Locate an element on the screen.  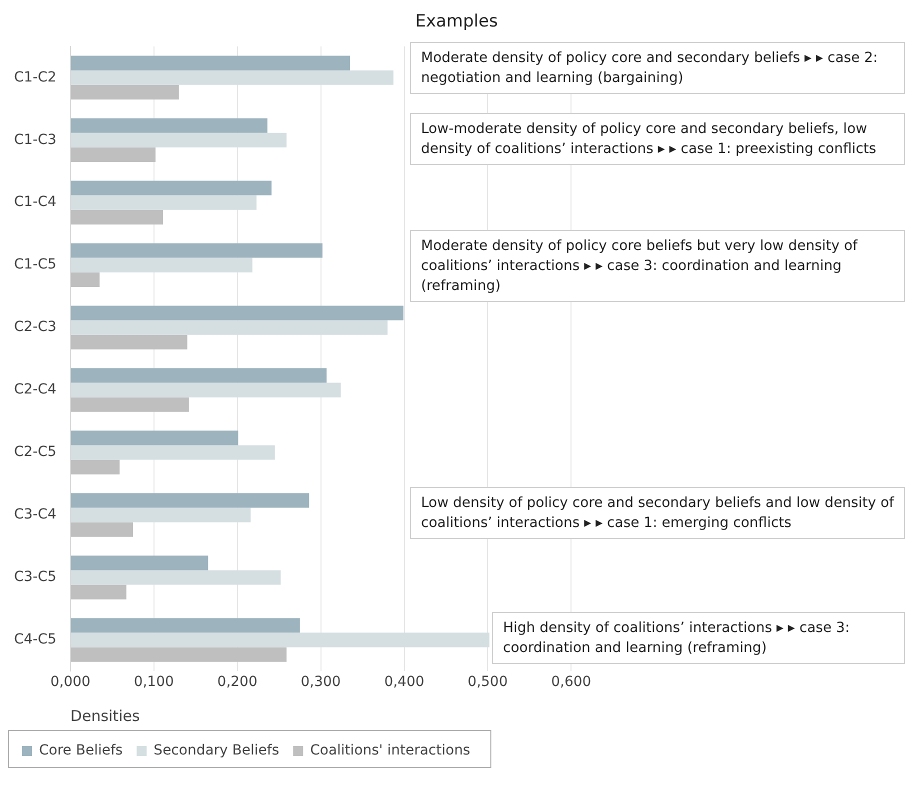
note-box: Moderate density of policy core and secondary beliefs ▸ ▸ case 2: negotiation and learning (bargaining) is located at coordinates (657, 68).